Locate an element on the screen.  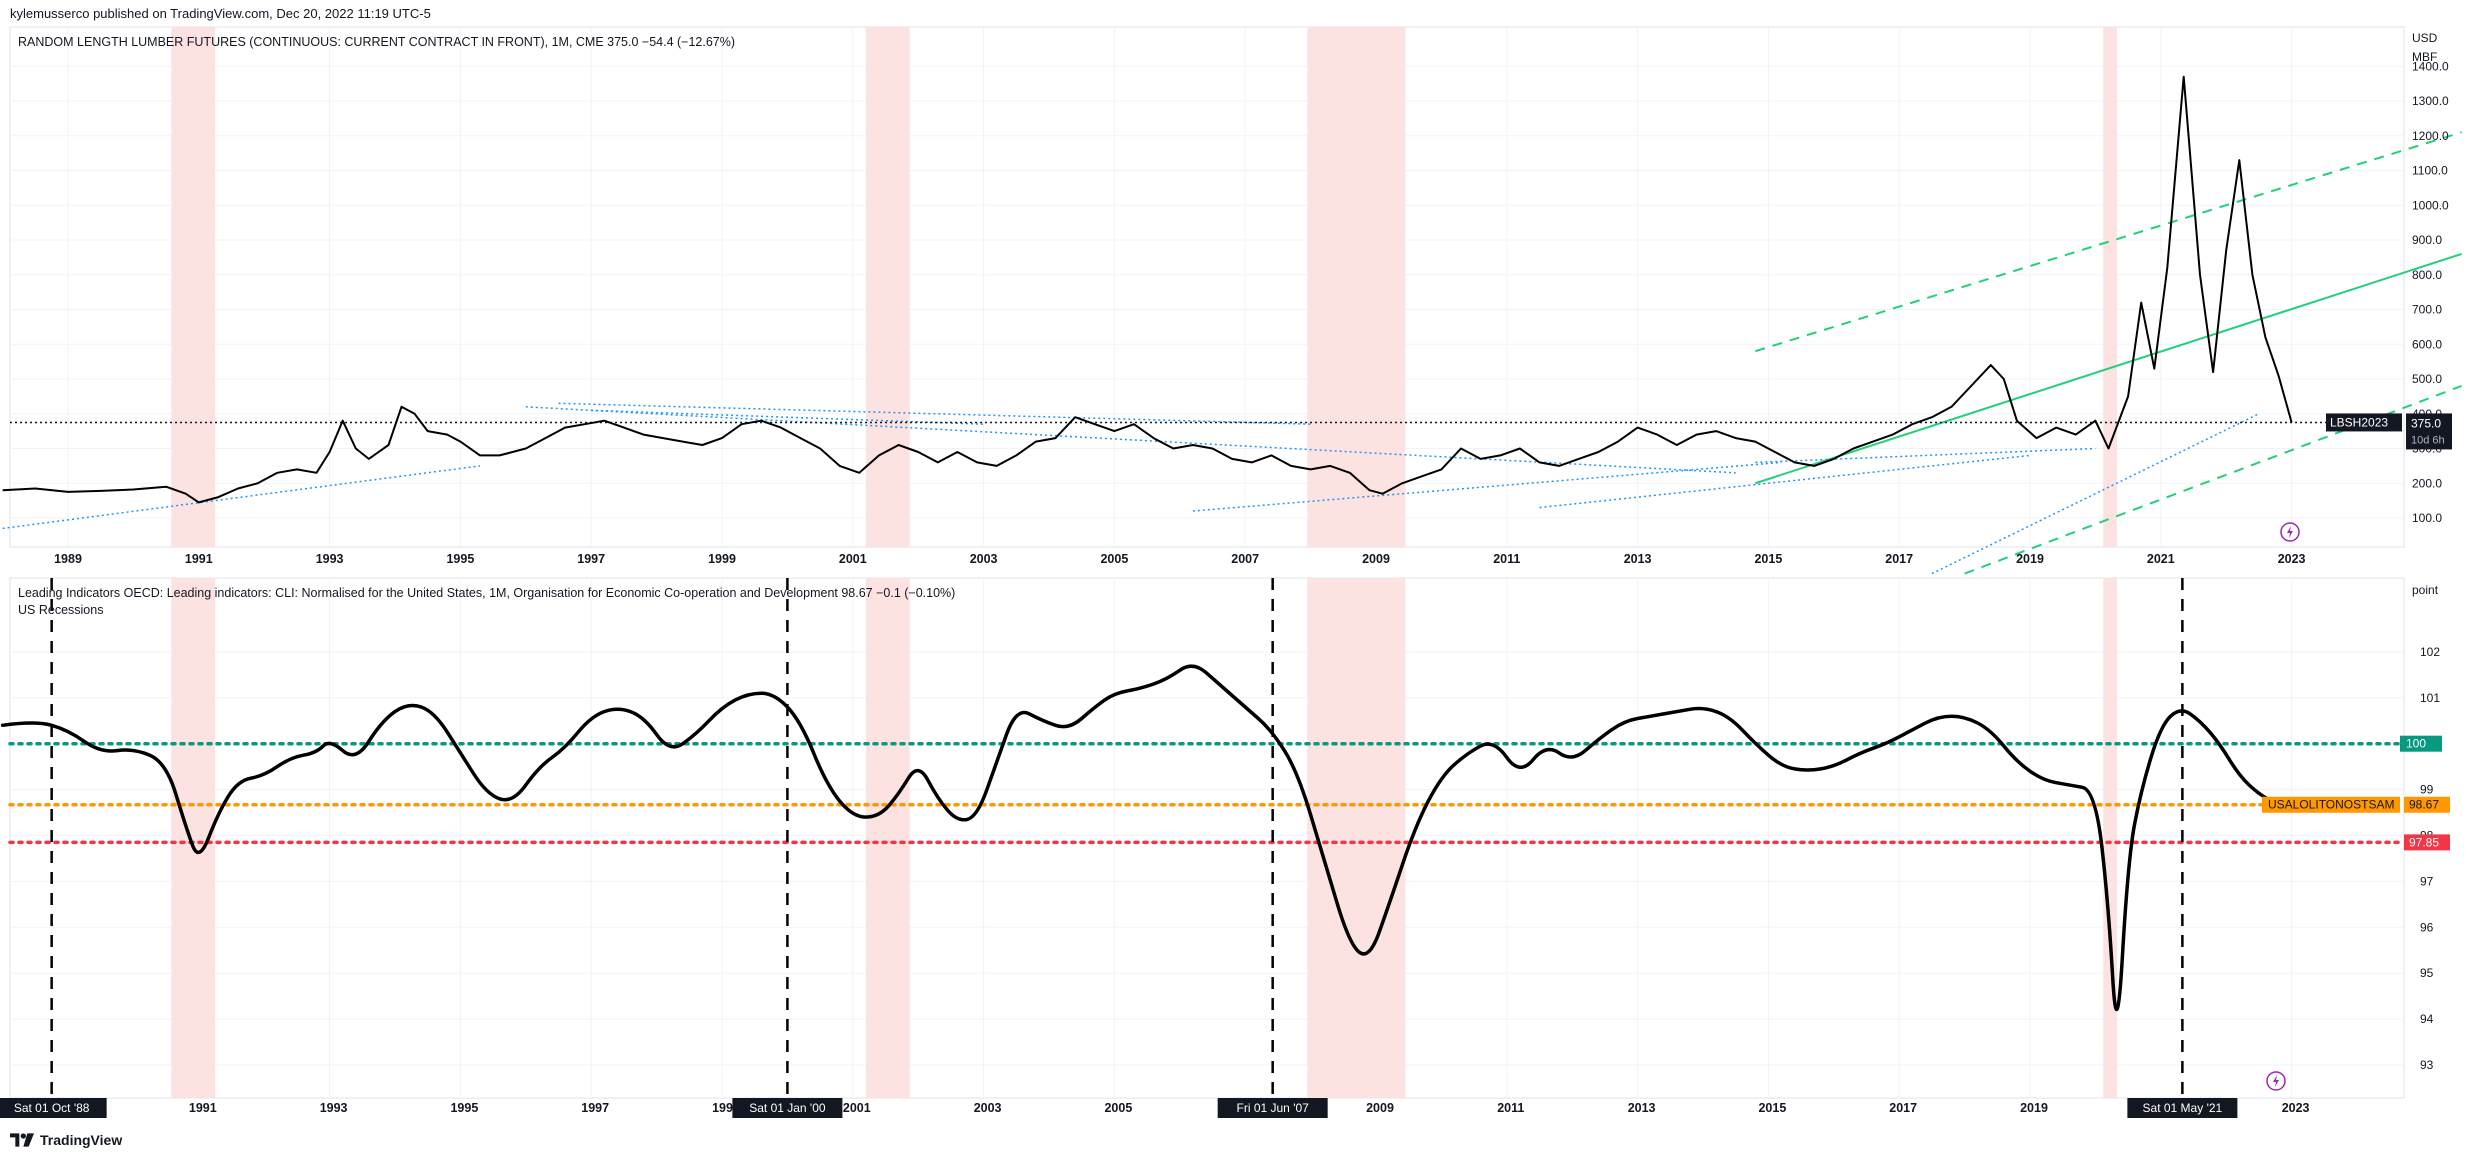
top-x-tick-label: 2005 is located at coordinates (1114, 559).